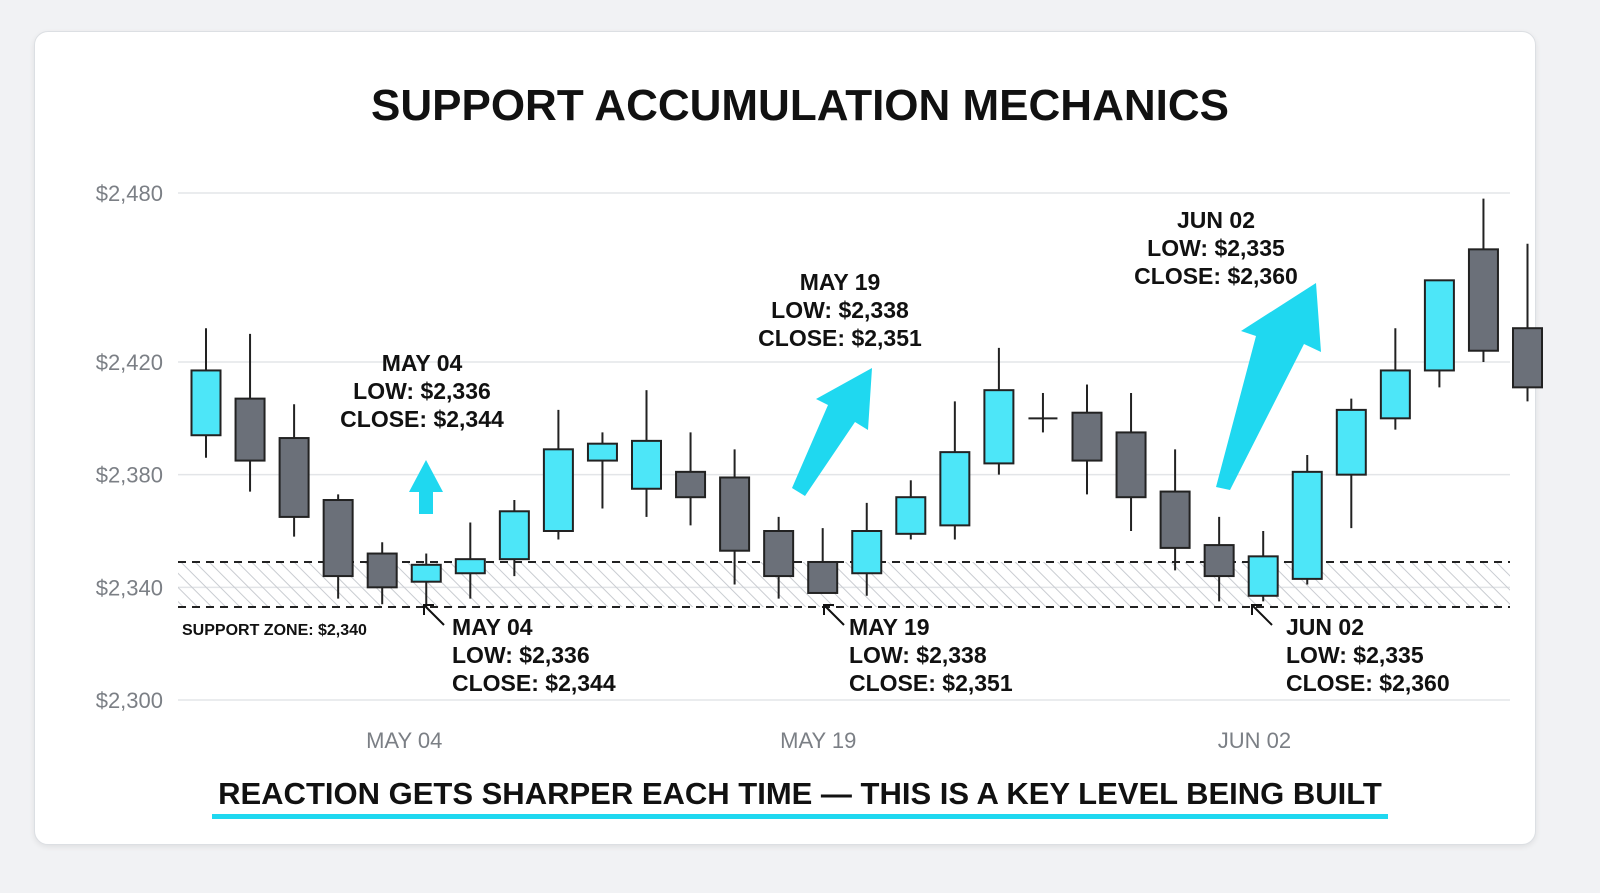  What do you see at coordinates (840, 310) in the screenshot?
I see `annotation-above-line: LOW: $2,338` at bounding box center [840, 310].